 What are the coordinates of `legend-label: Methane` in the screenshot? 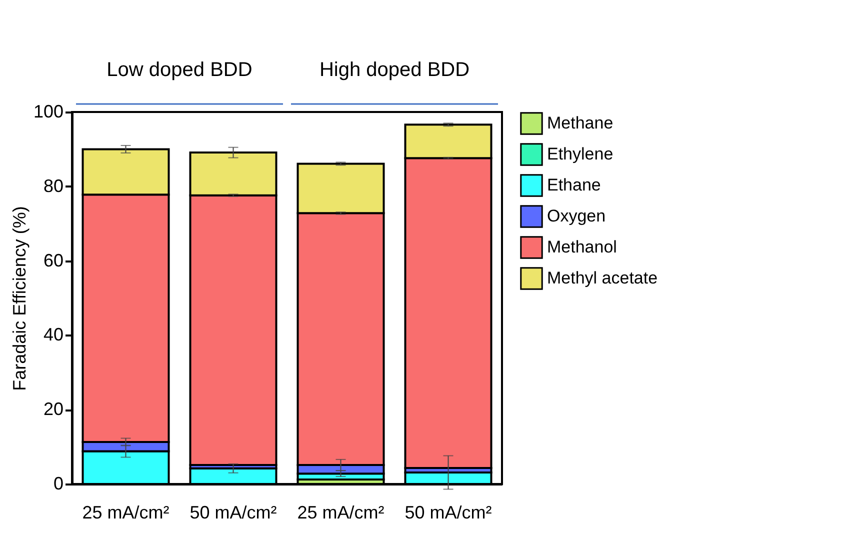 It's located at (580, 123).